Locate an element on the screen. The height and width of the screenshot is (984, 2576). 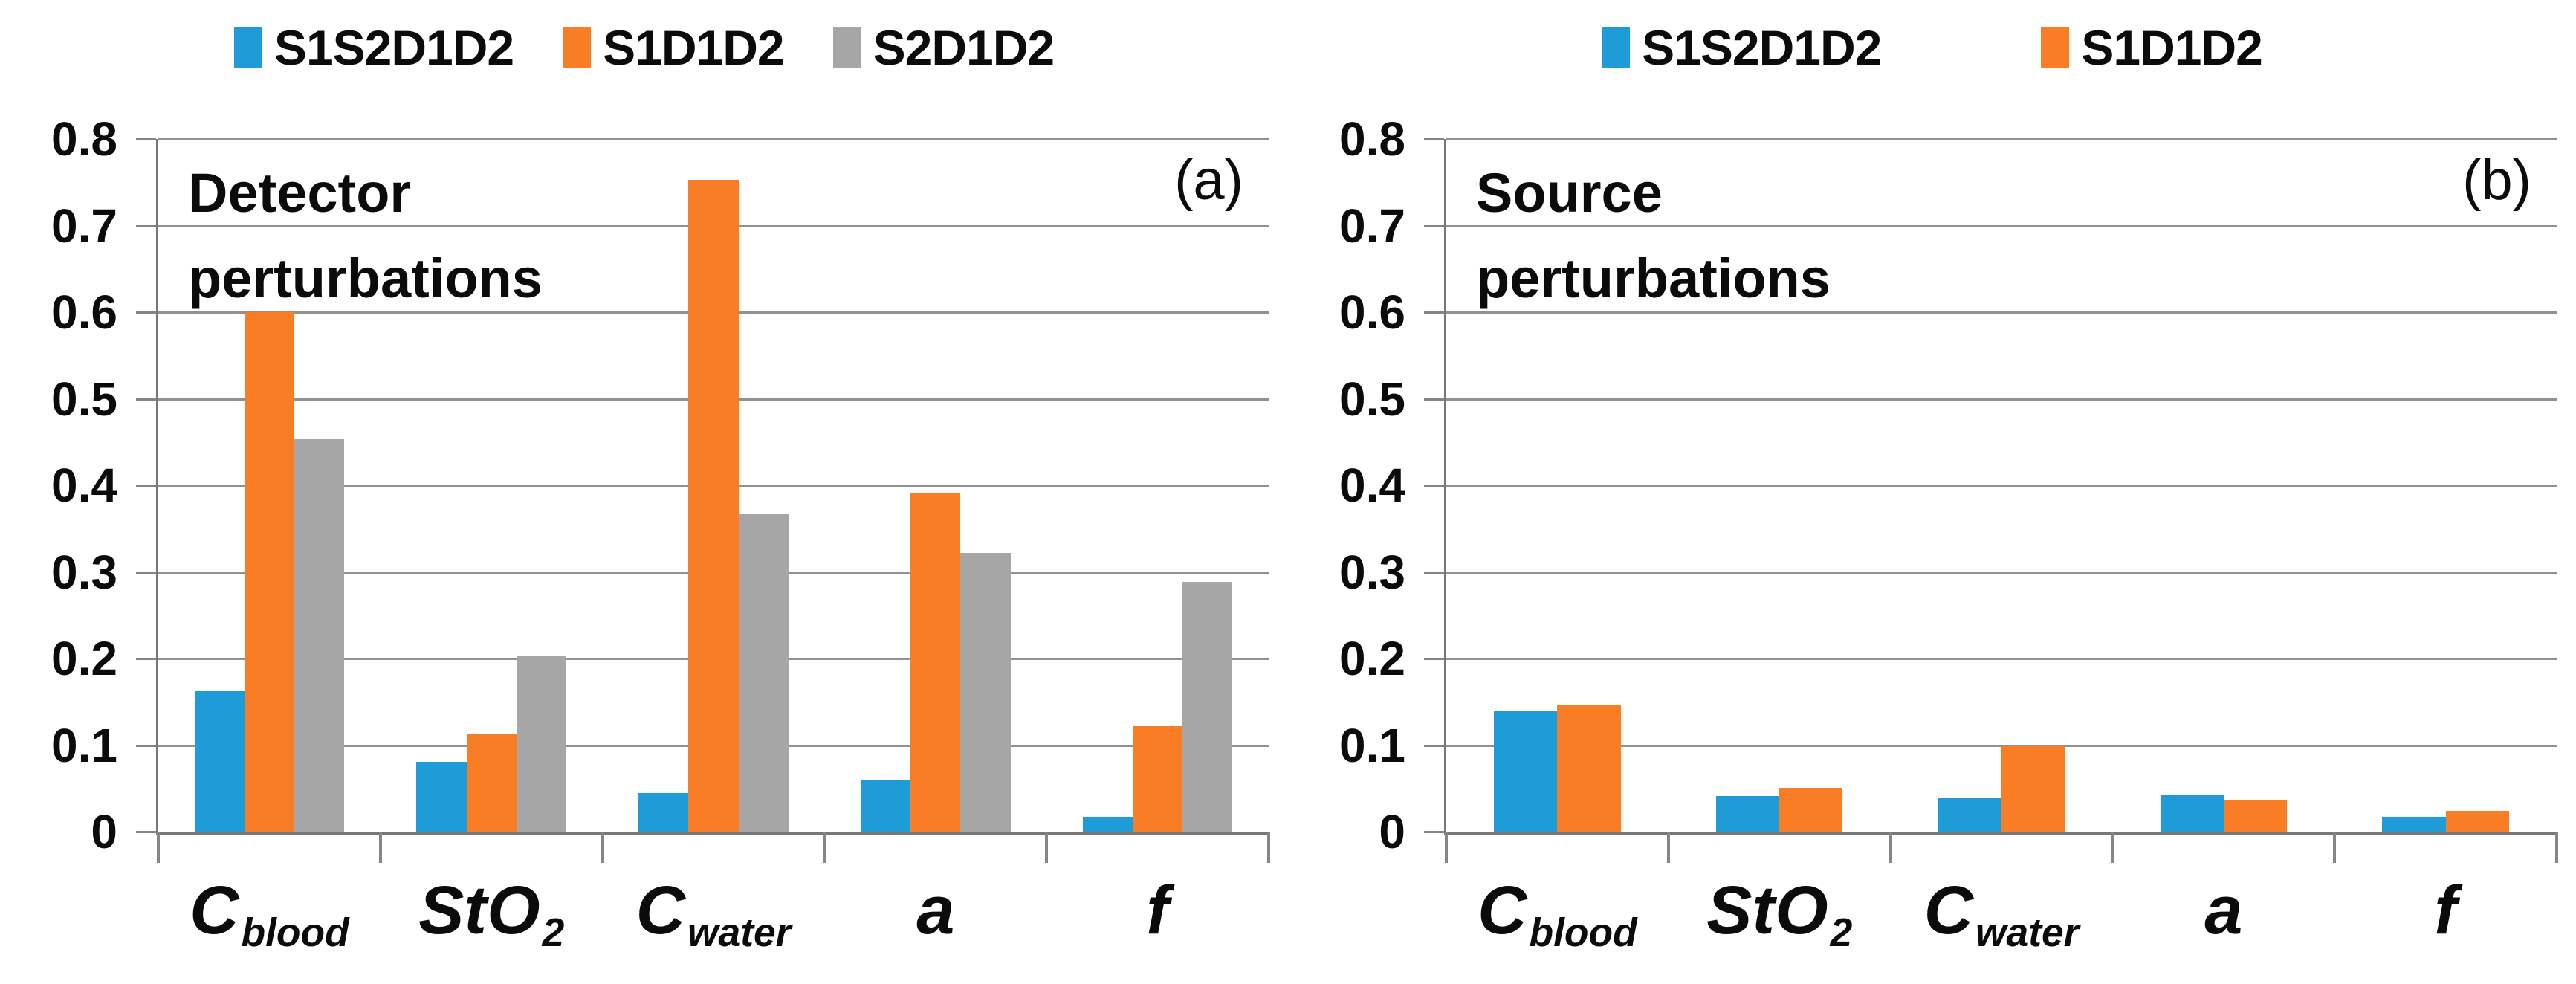
legend-swatch-s2d1d2 is located at coordinates (846, 47).